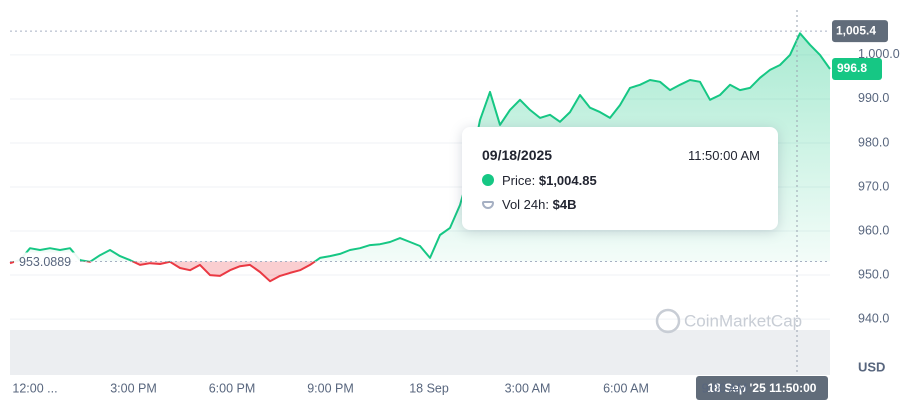  Describe the element at coordinates (133, 388) in the screenshot. I see `x-tick-label: 3:00 PM` at that location.